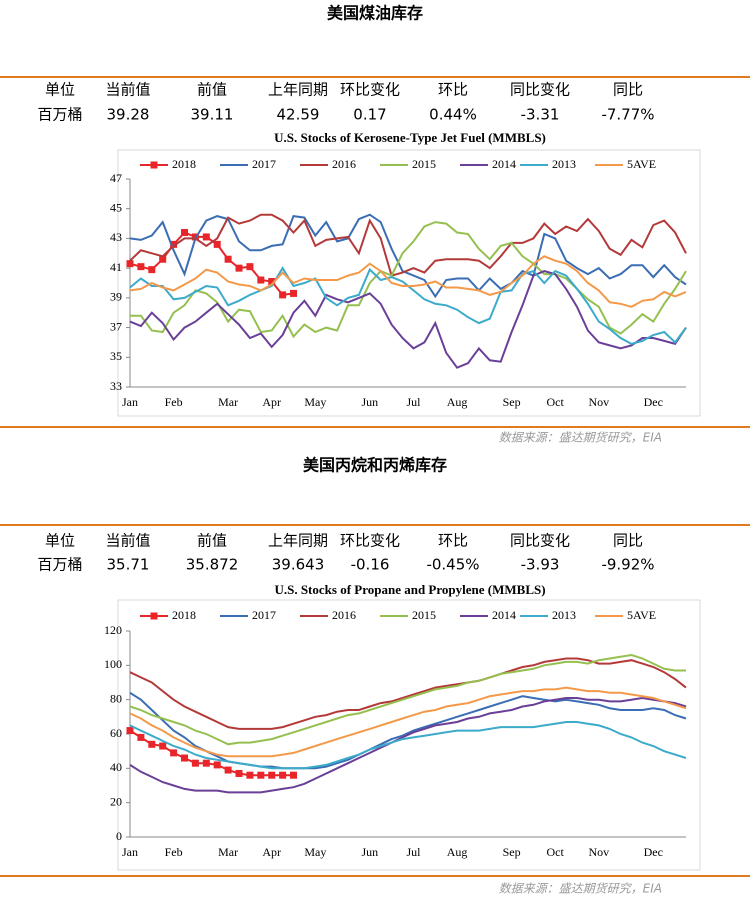 The image size is (750, 901). What do you see at coordinates (540, 565) in the screenshot?
I see `table-cell: -3.93` at bounding box center [540, 565].